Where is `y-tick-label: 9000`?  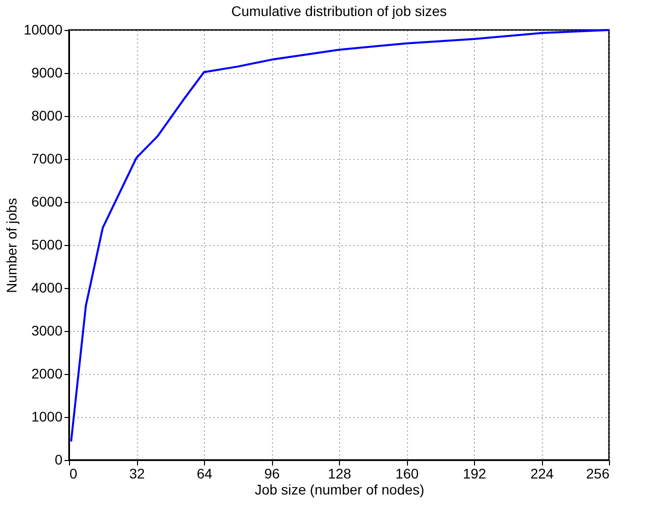
y-tick-label: 9000 is located at coordinates (47, 72).